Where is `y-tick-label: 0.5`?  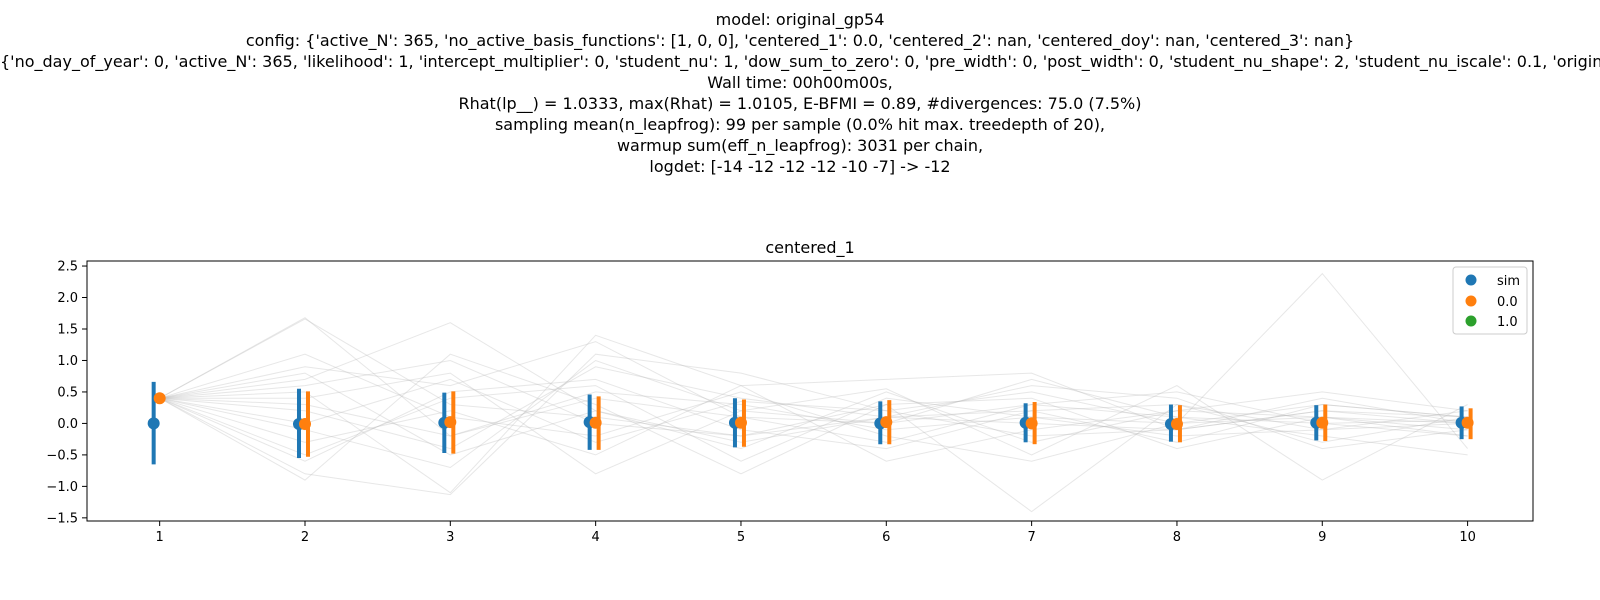 y-tick-label: 0.5 is located at coordinates (67, 392).